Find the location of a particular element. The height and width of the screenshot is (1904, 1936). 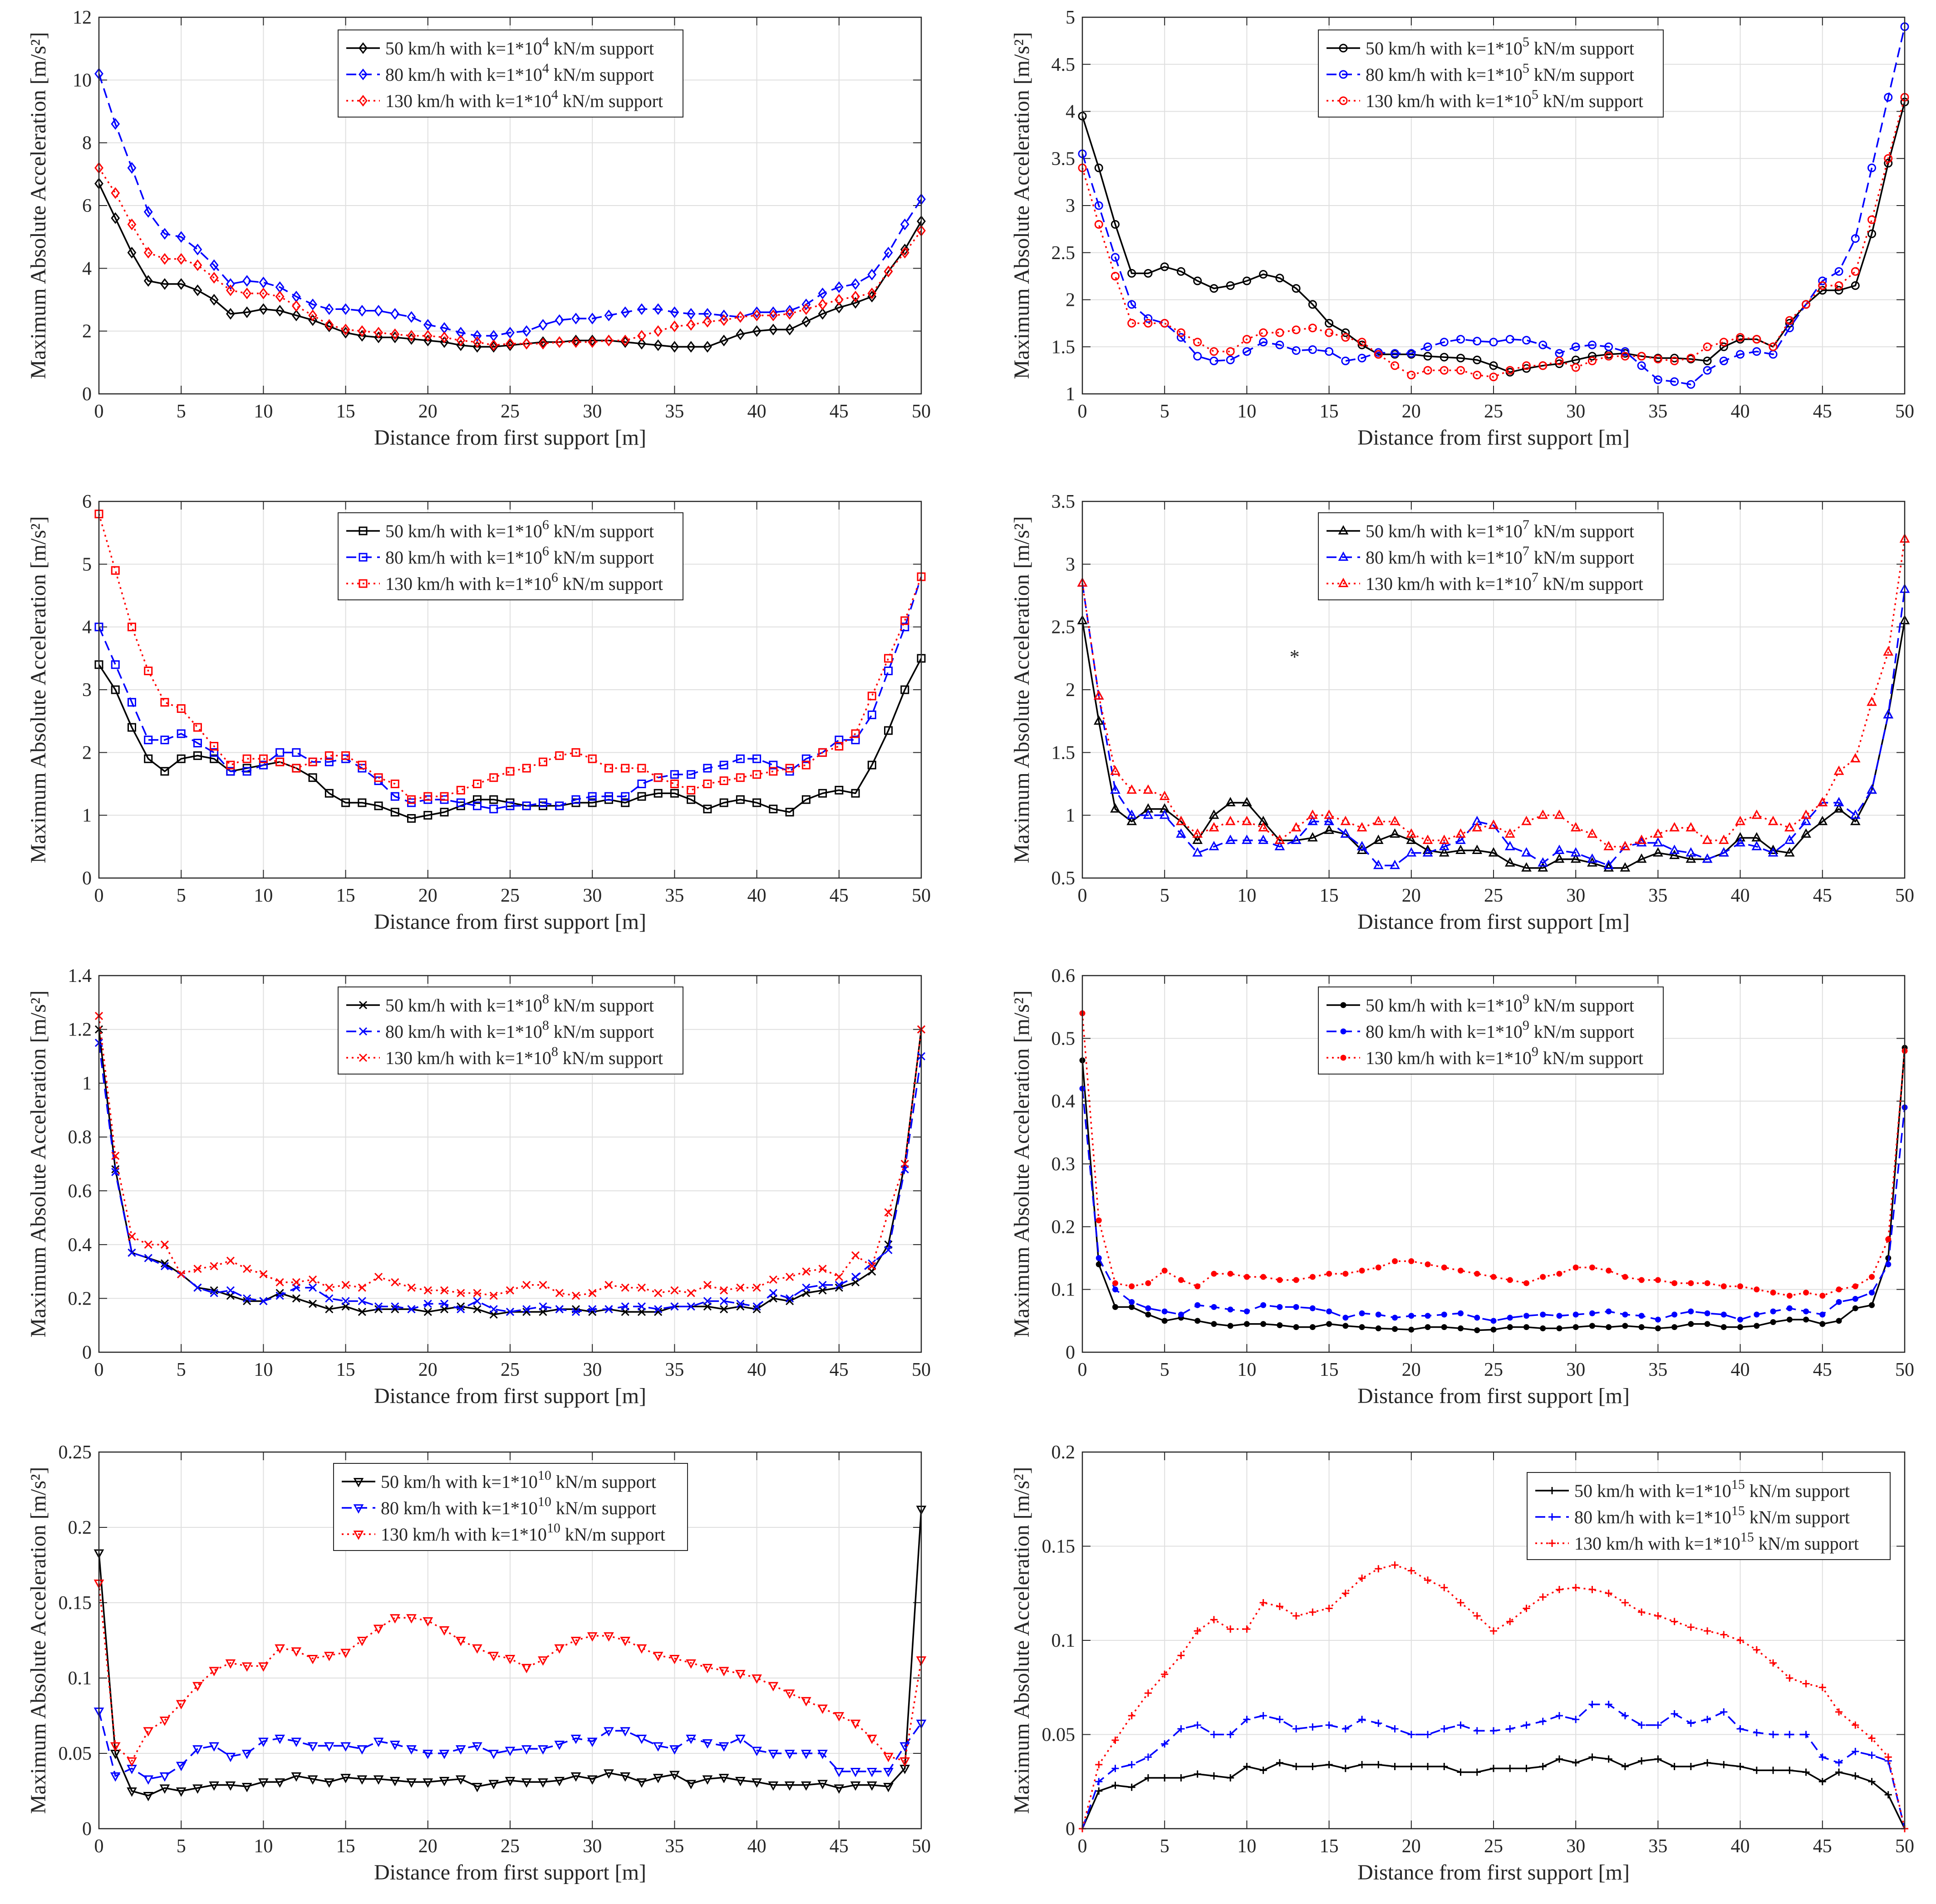

y-tick-label: 4 is located at coordinates (1070, 112).